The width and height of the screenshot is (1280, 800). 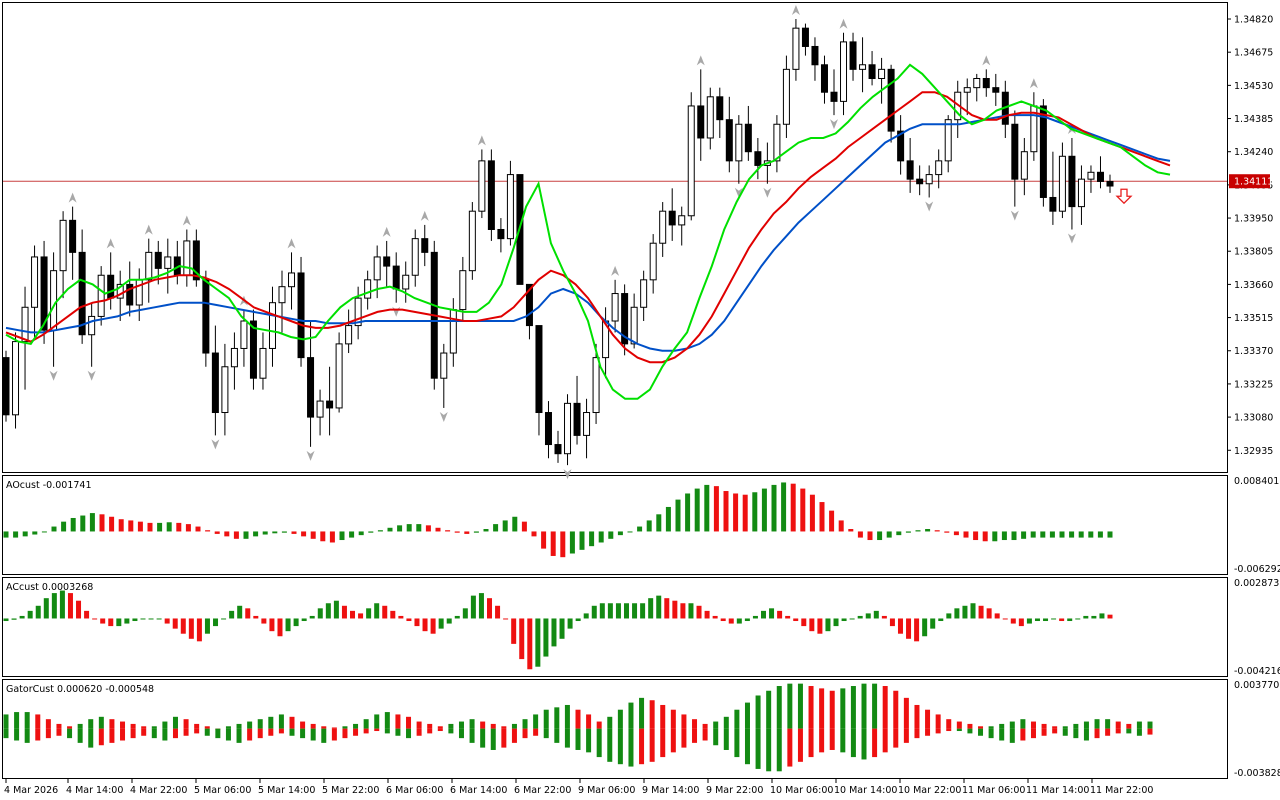 I want to click on fractal-up-arrow, so click(x=795, y=10).